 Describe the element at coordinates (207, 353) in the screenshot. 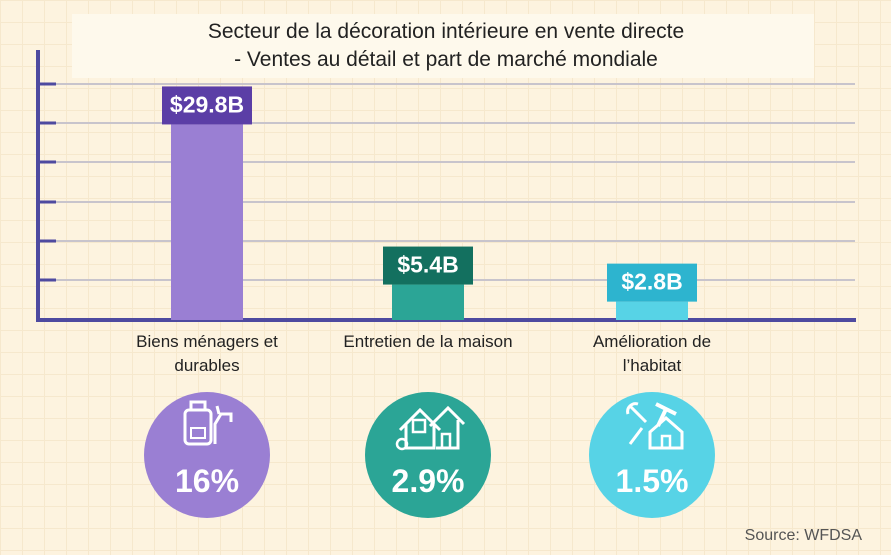

I see `category-label: Biens ménagers et durables` at that location.